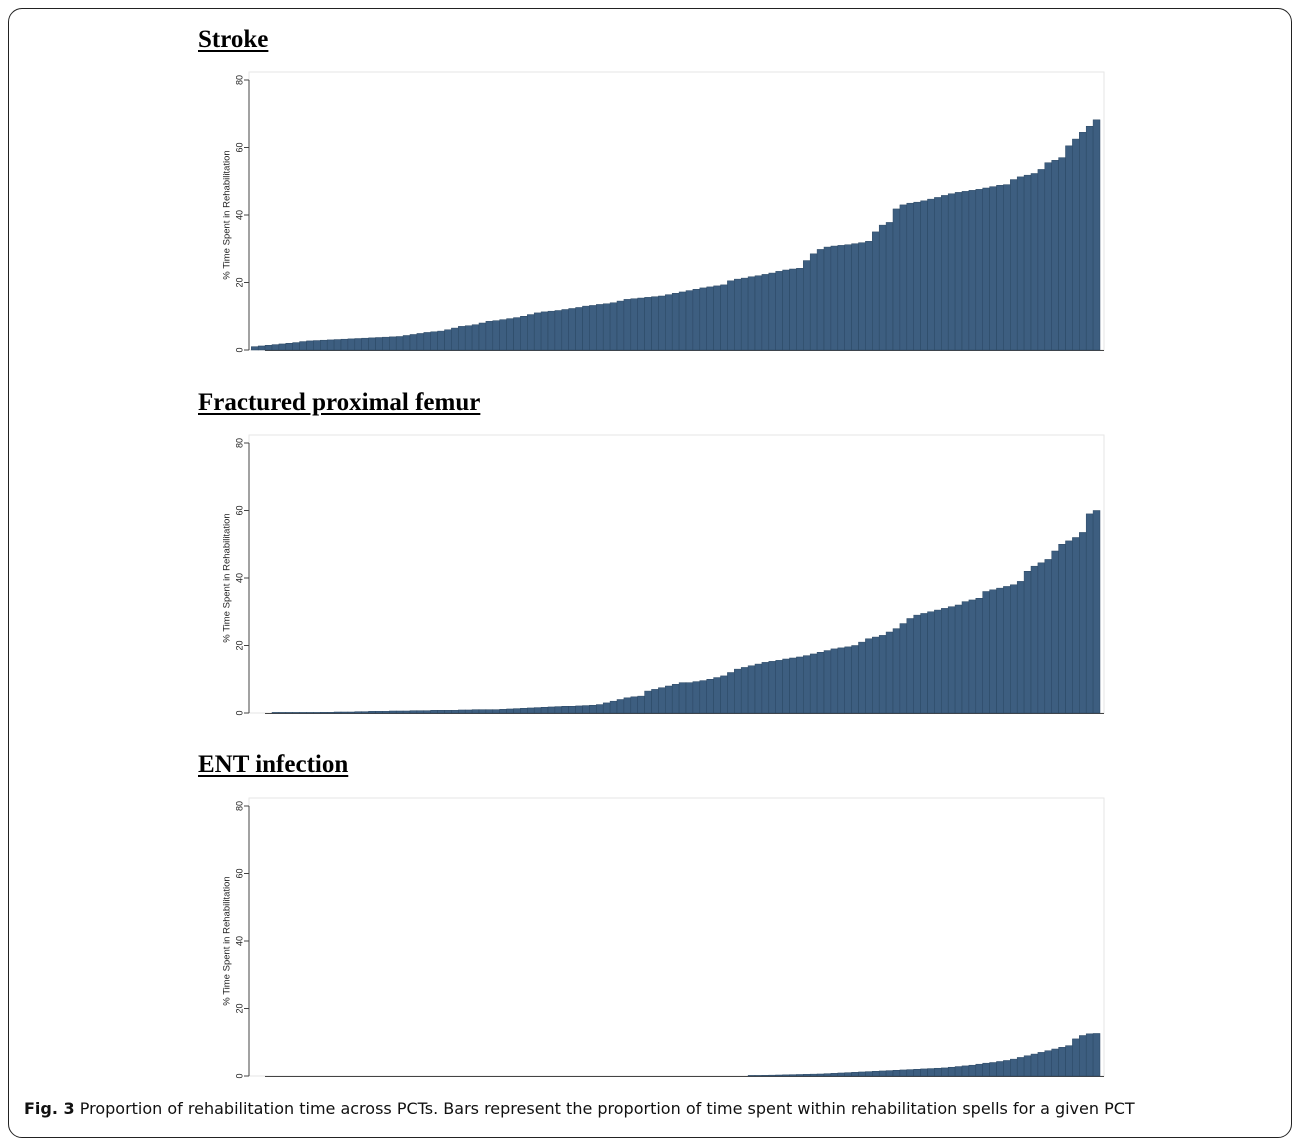 The height and width of the screenshot is (1138, 1292). I want to click on y-tick-label-60: 60, so click(239, 147).